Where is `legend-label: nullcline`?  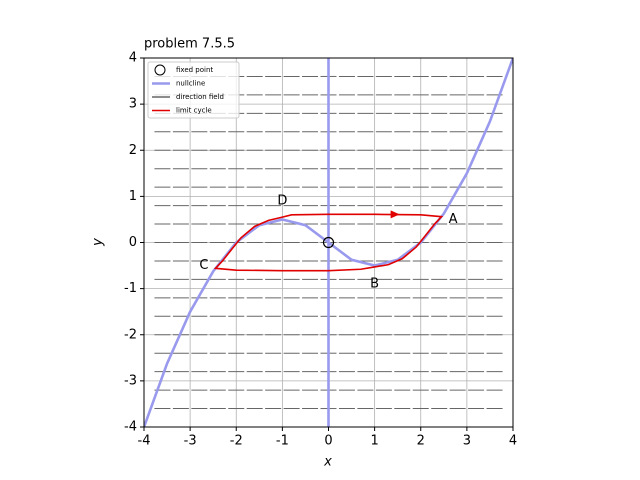 legend-label: nullcline is located at coordinates (190, 84).